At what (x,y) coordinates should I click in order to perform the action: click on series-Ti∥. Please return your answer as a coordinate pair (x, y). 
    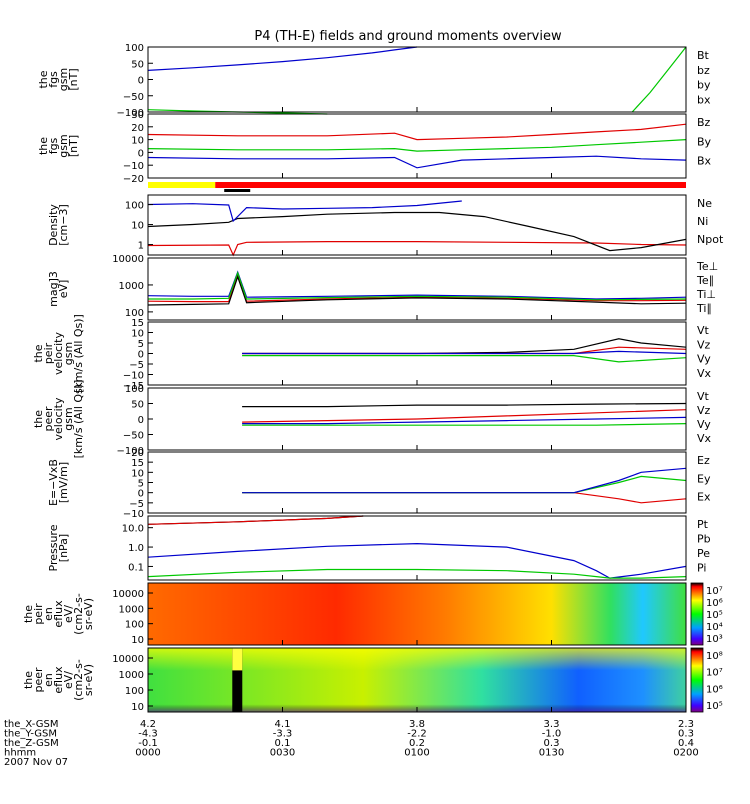
    Looking at the image, I should click on (417, 286).